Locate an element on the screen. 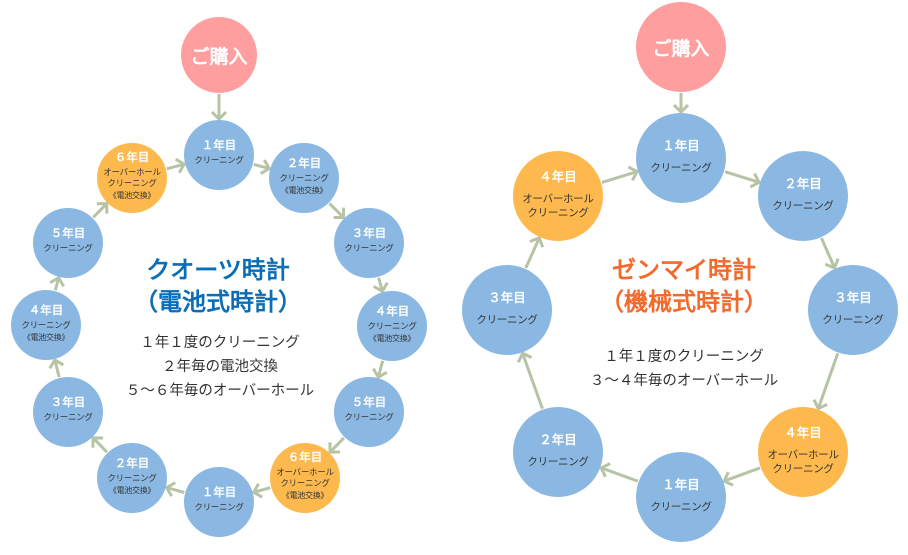 The width and height of the screenshot is (908, 555). mechanical-desc-line: ３～４年毎のオーバーホール is located at coordinates (684, 381).